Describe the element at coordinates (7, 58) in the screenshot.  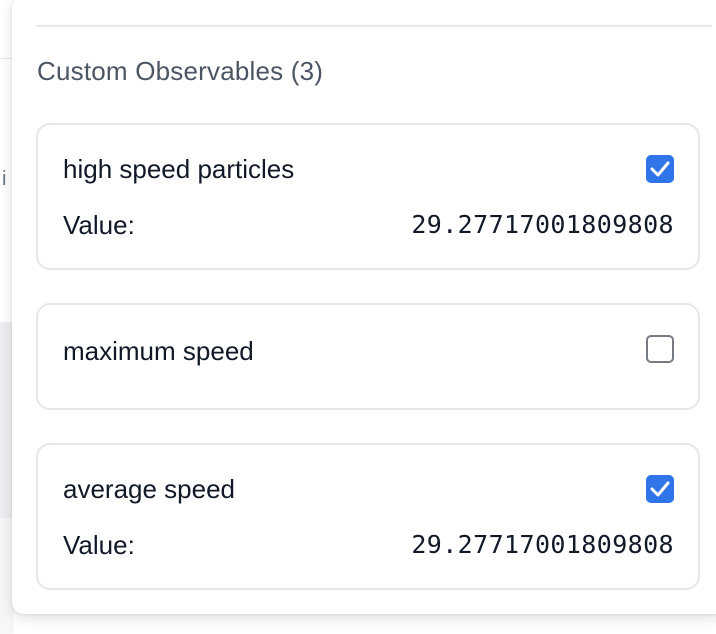
I see `background-divider` at that location.